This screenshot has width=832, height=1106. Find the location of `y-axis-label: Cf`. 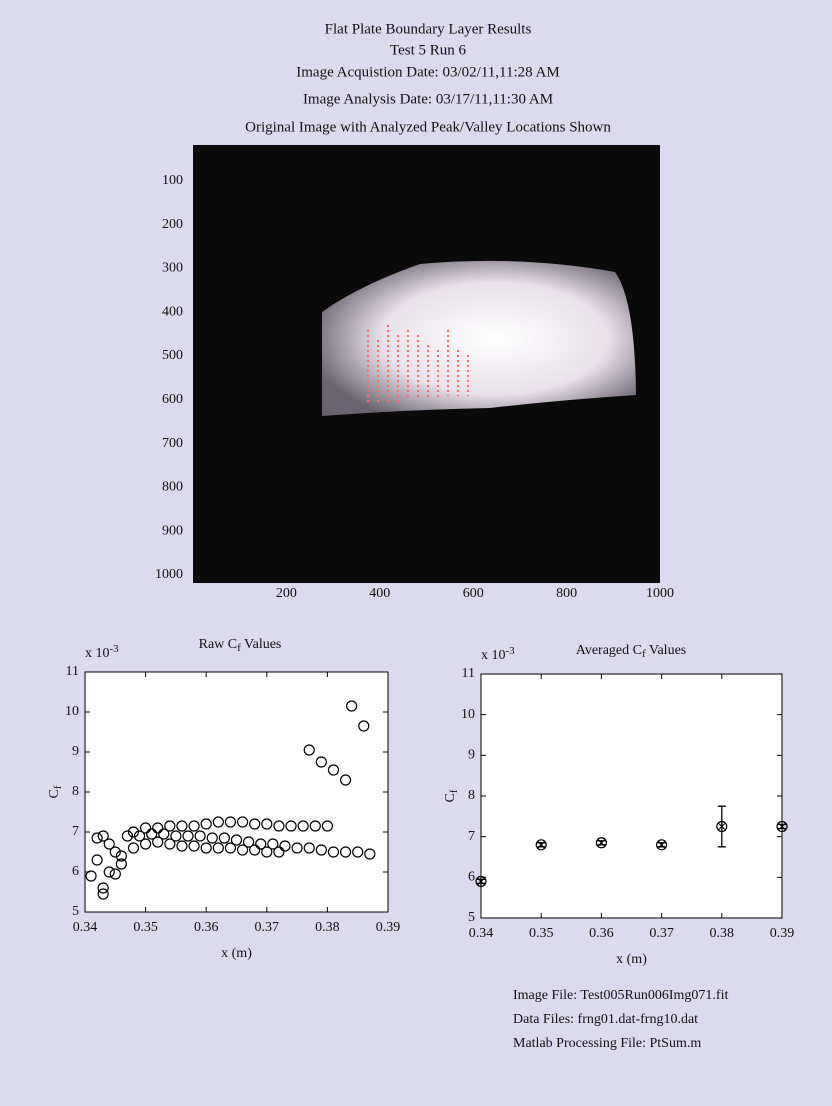

y-axis-label: Cf is located at coordinates (55, 791).